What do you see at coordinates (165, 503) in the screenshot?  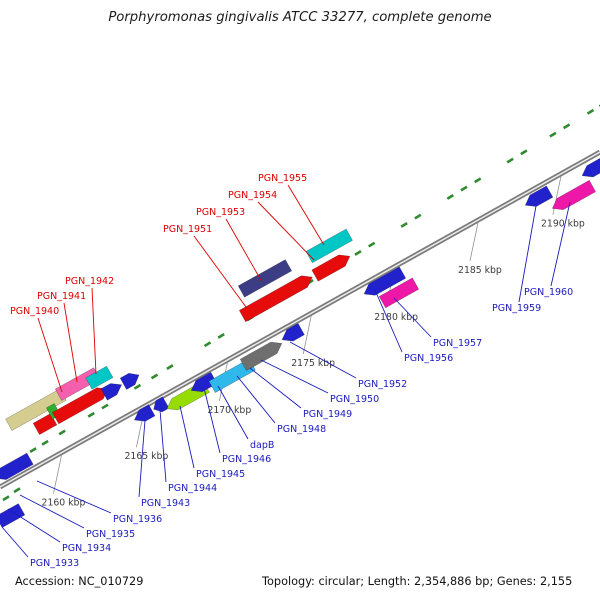 I see `gene-label: PGN_1943` at bounding box center [165, 503].